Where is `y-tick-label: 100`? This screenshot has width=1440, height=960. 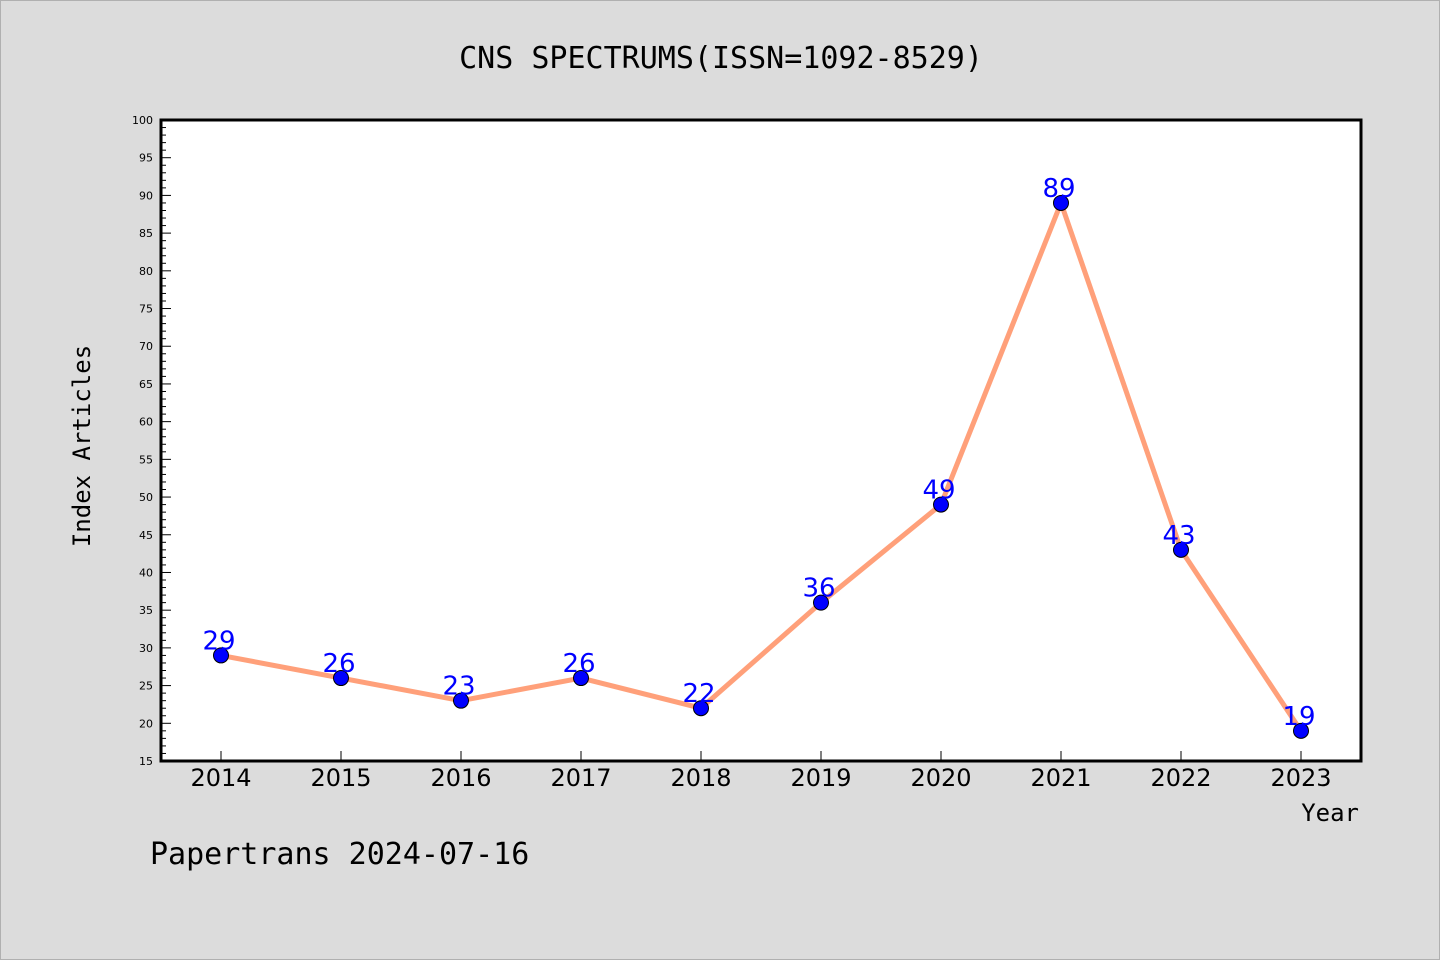
y-tick-label: 100 is located at coordinates (142, 120).